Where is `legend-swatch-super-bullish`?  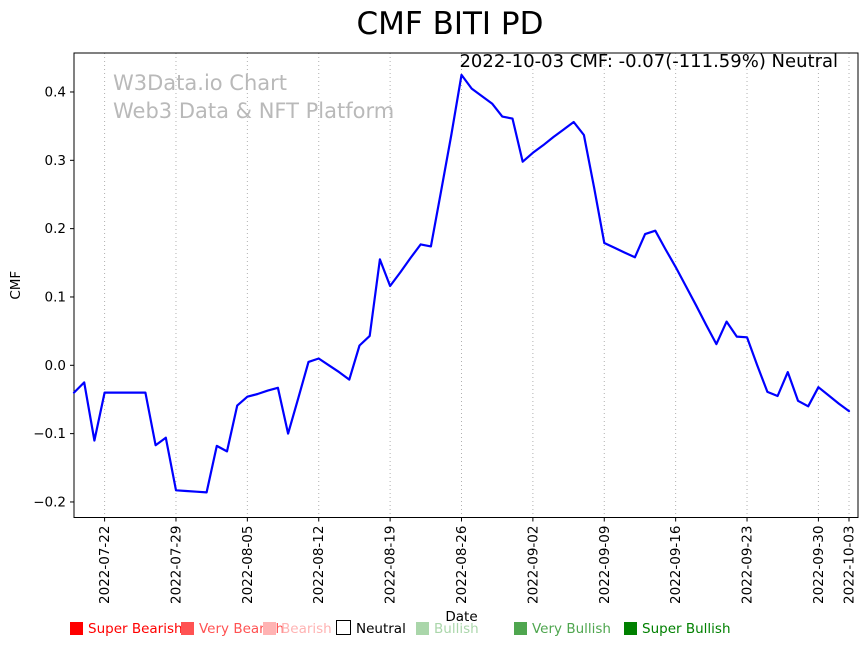
legend-swatch-super-bullish is located at coordinates (630, 628).